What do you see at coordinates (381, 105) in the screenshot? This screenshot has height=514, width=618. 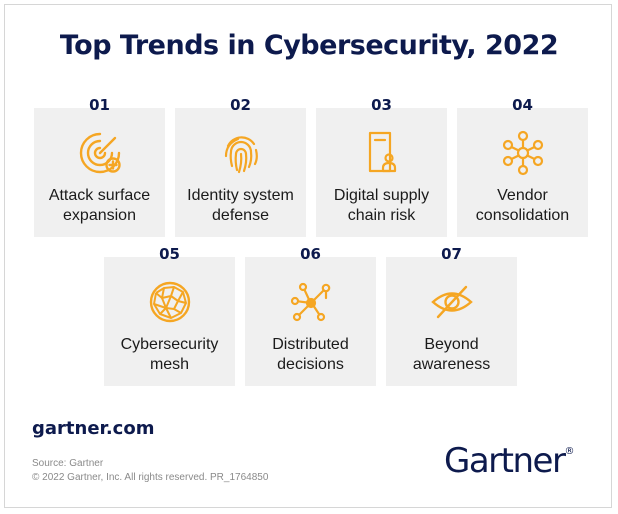 I see `trend-number: 03` at bounding box center [381, 105].